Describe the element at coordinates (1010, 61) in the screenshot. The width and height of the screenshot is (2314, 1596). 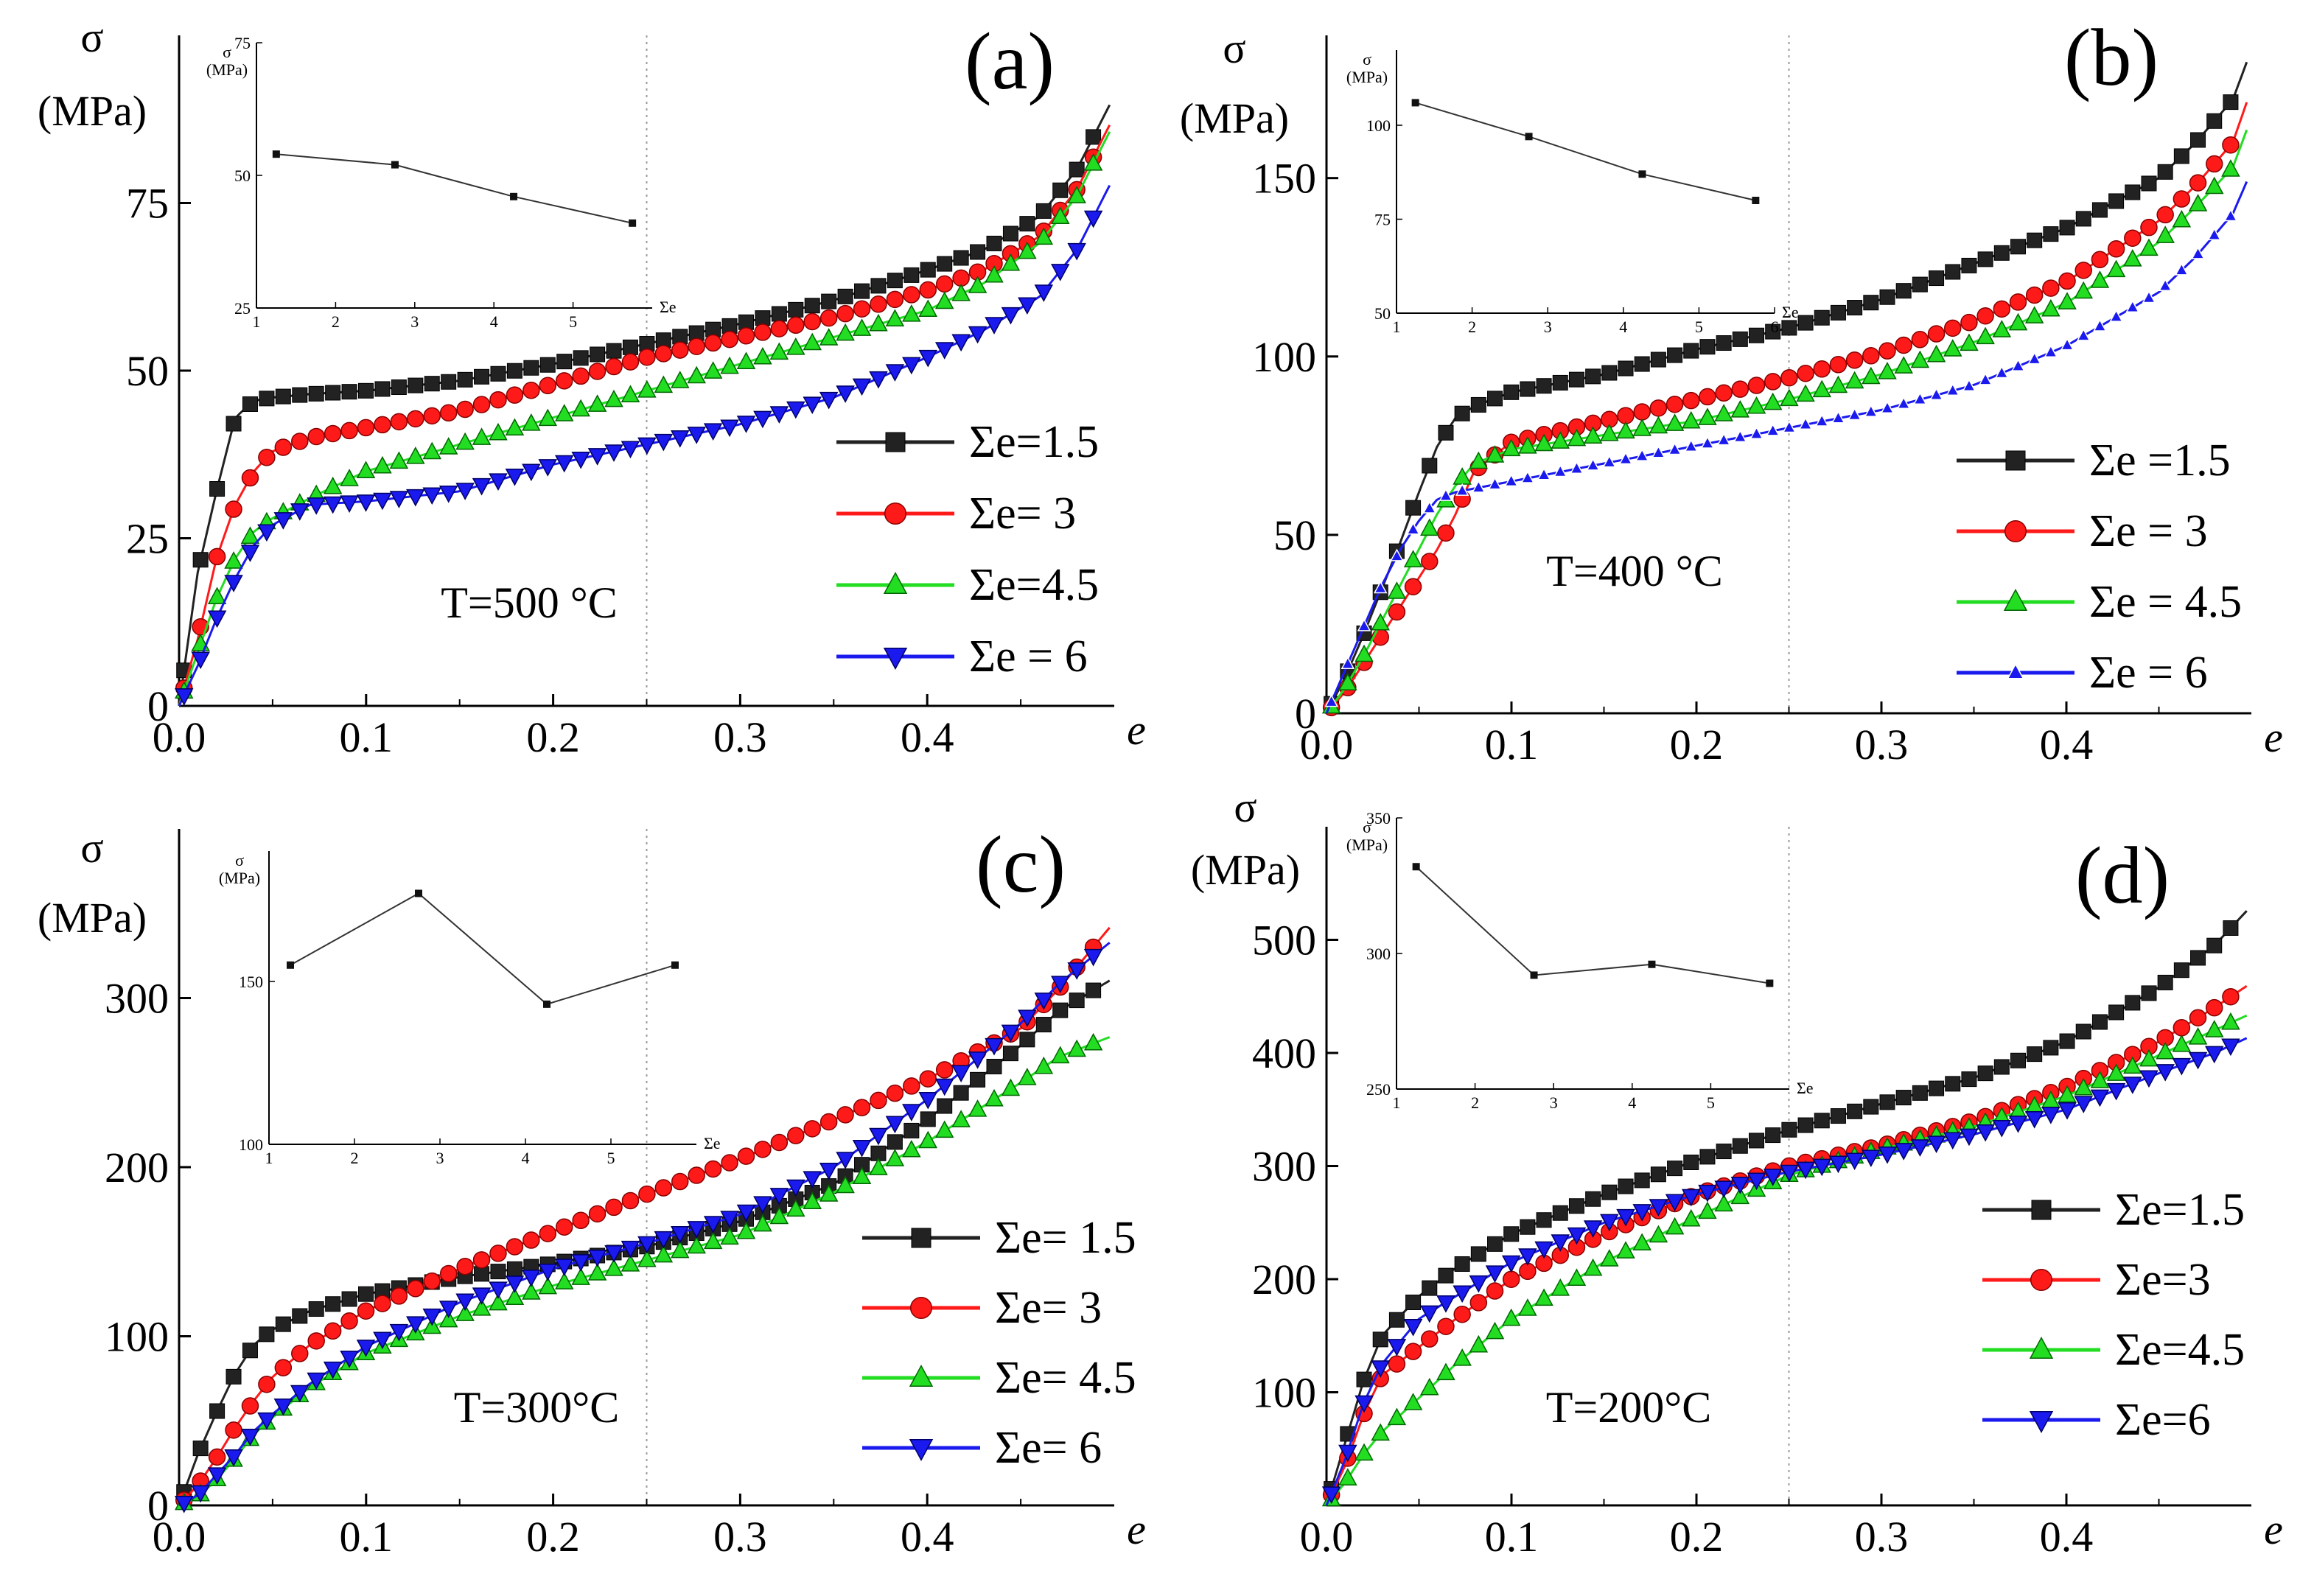
I see `panel-label: (a)` at that location.